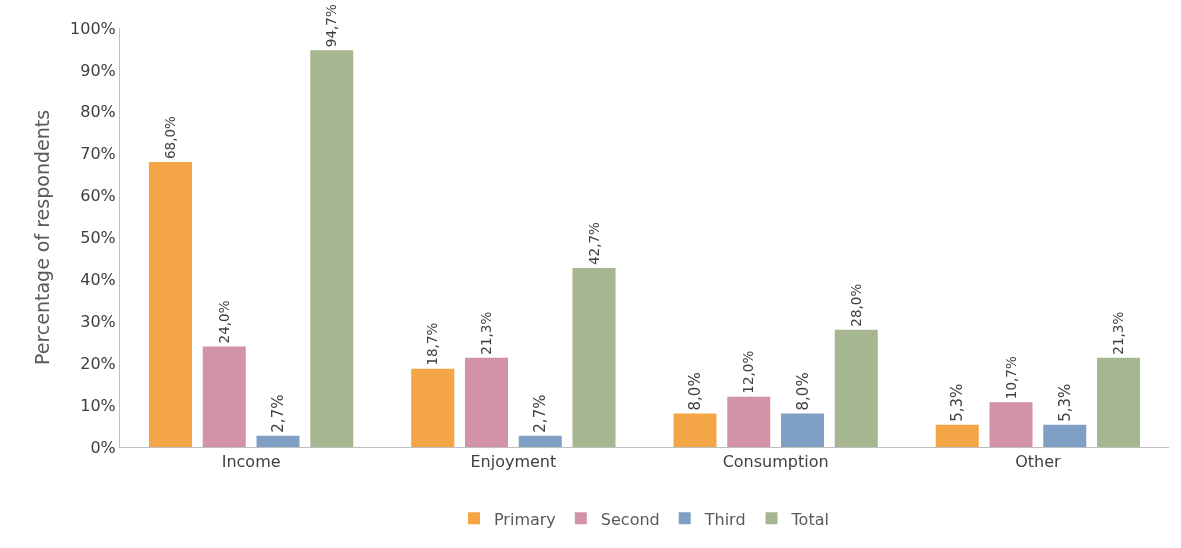 The width and height of the screenshot is (1181, 548). What do you see at coordinates (93, 28) in the screenshot?
I see `y-tick-label: 100%` at bounding box center [93, 28].